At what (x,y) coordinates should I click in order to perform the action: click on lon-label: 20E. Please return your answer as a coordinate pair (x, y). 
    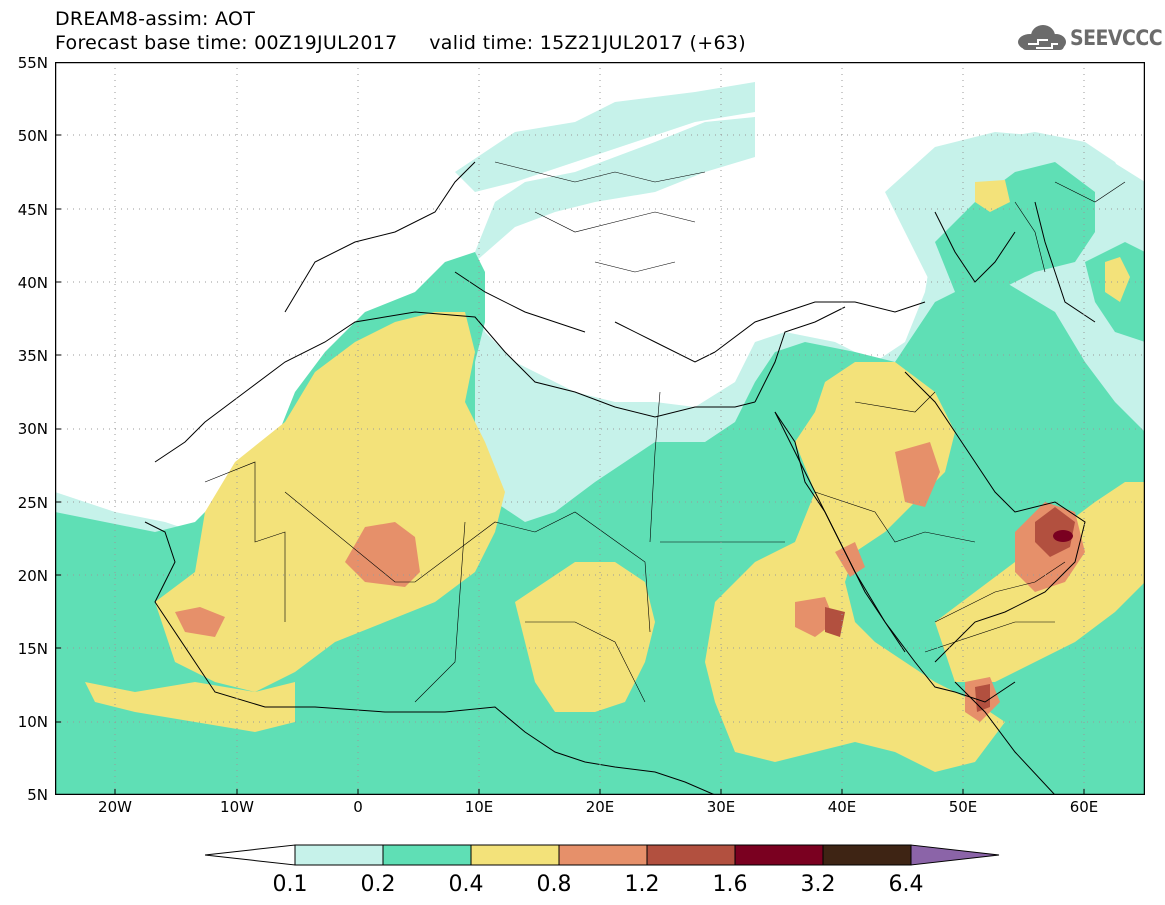
    Looking at the image, I should click on (600, 807).